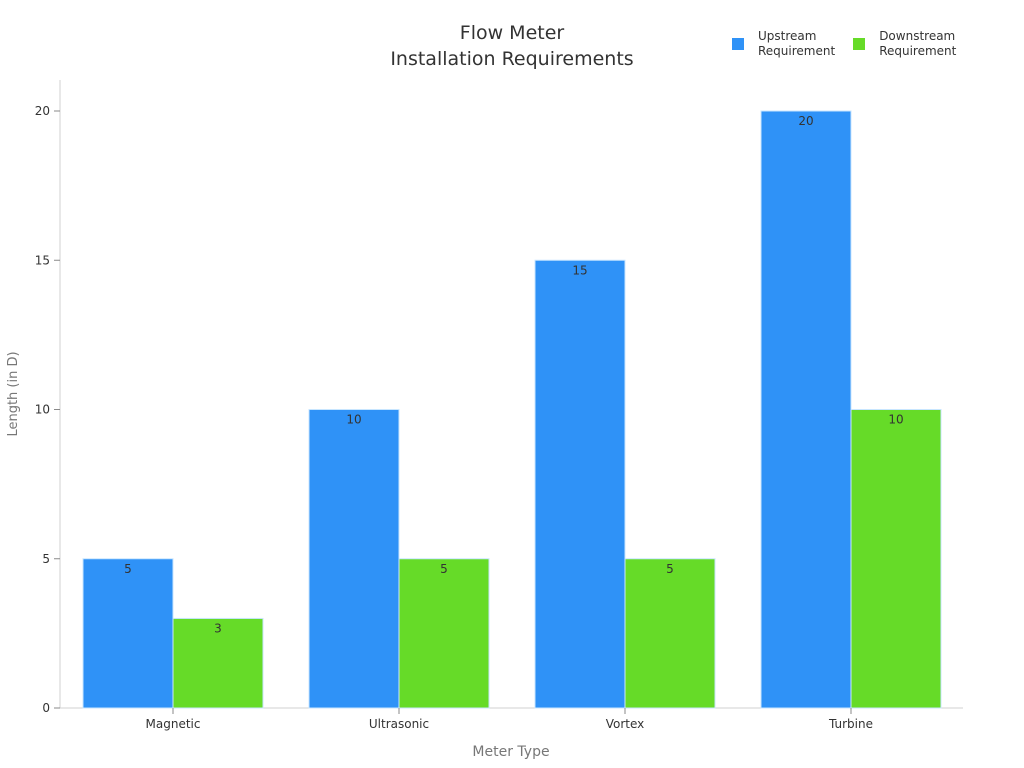  Describe the element at coordinates (850, 724) in the screenshot. I see `x-tick-label: Turbine` at that location.